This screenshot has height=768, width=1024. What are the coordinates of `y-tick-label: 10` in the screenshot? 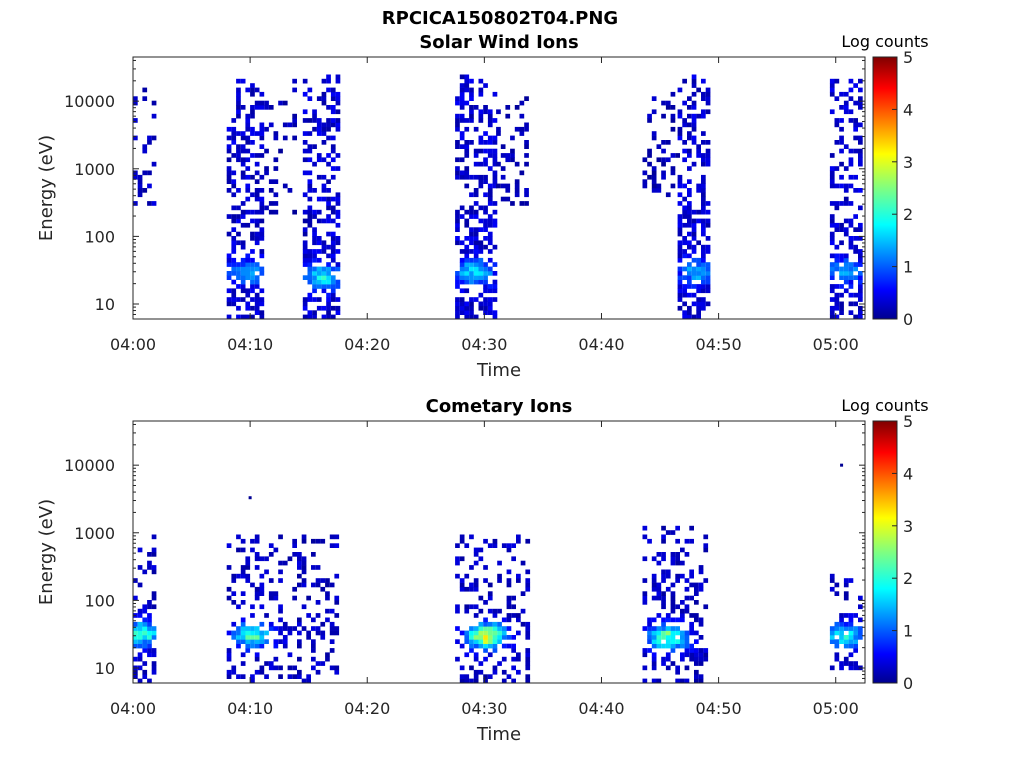 It's located at (105, 668).